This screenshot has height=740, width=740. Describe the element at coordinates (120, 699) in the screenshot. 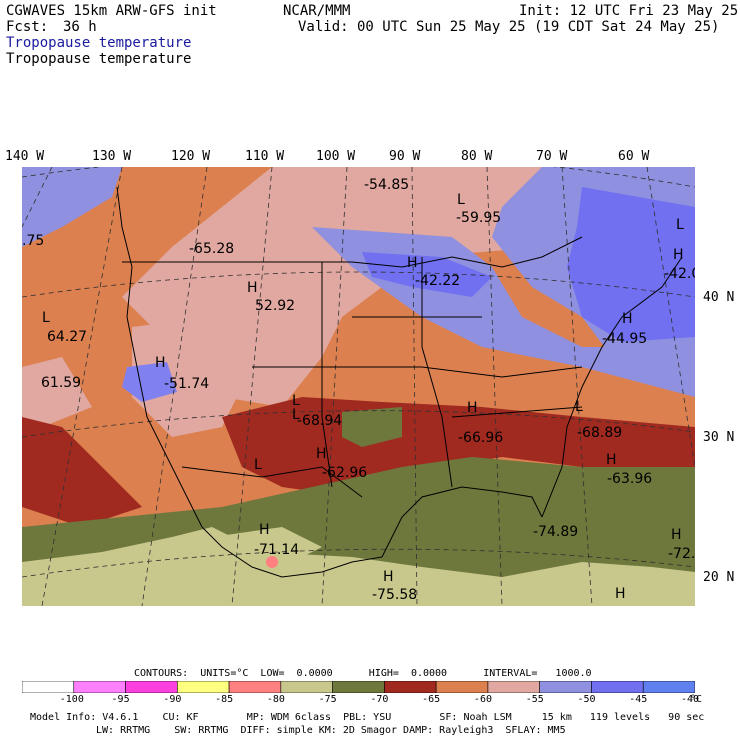

I see `colorbar-tick-label: -95` at that location.